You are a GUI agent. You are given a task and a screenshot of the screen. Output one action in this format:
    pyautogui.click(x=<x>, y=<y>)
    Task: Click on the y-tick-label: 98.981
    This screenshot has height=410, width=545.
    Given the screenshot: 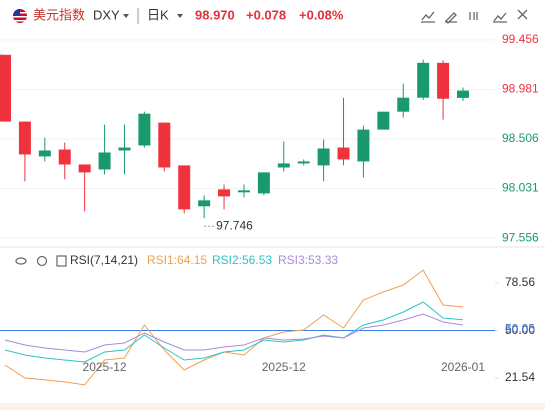 What is the action you would take?
    pyautogui.click(x=520, y=89)
    